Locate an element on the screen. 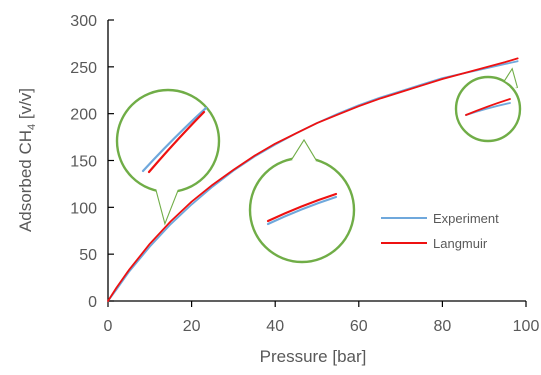  y-tick-label: 0 is located at coordinates (92, 302).